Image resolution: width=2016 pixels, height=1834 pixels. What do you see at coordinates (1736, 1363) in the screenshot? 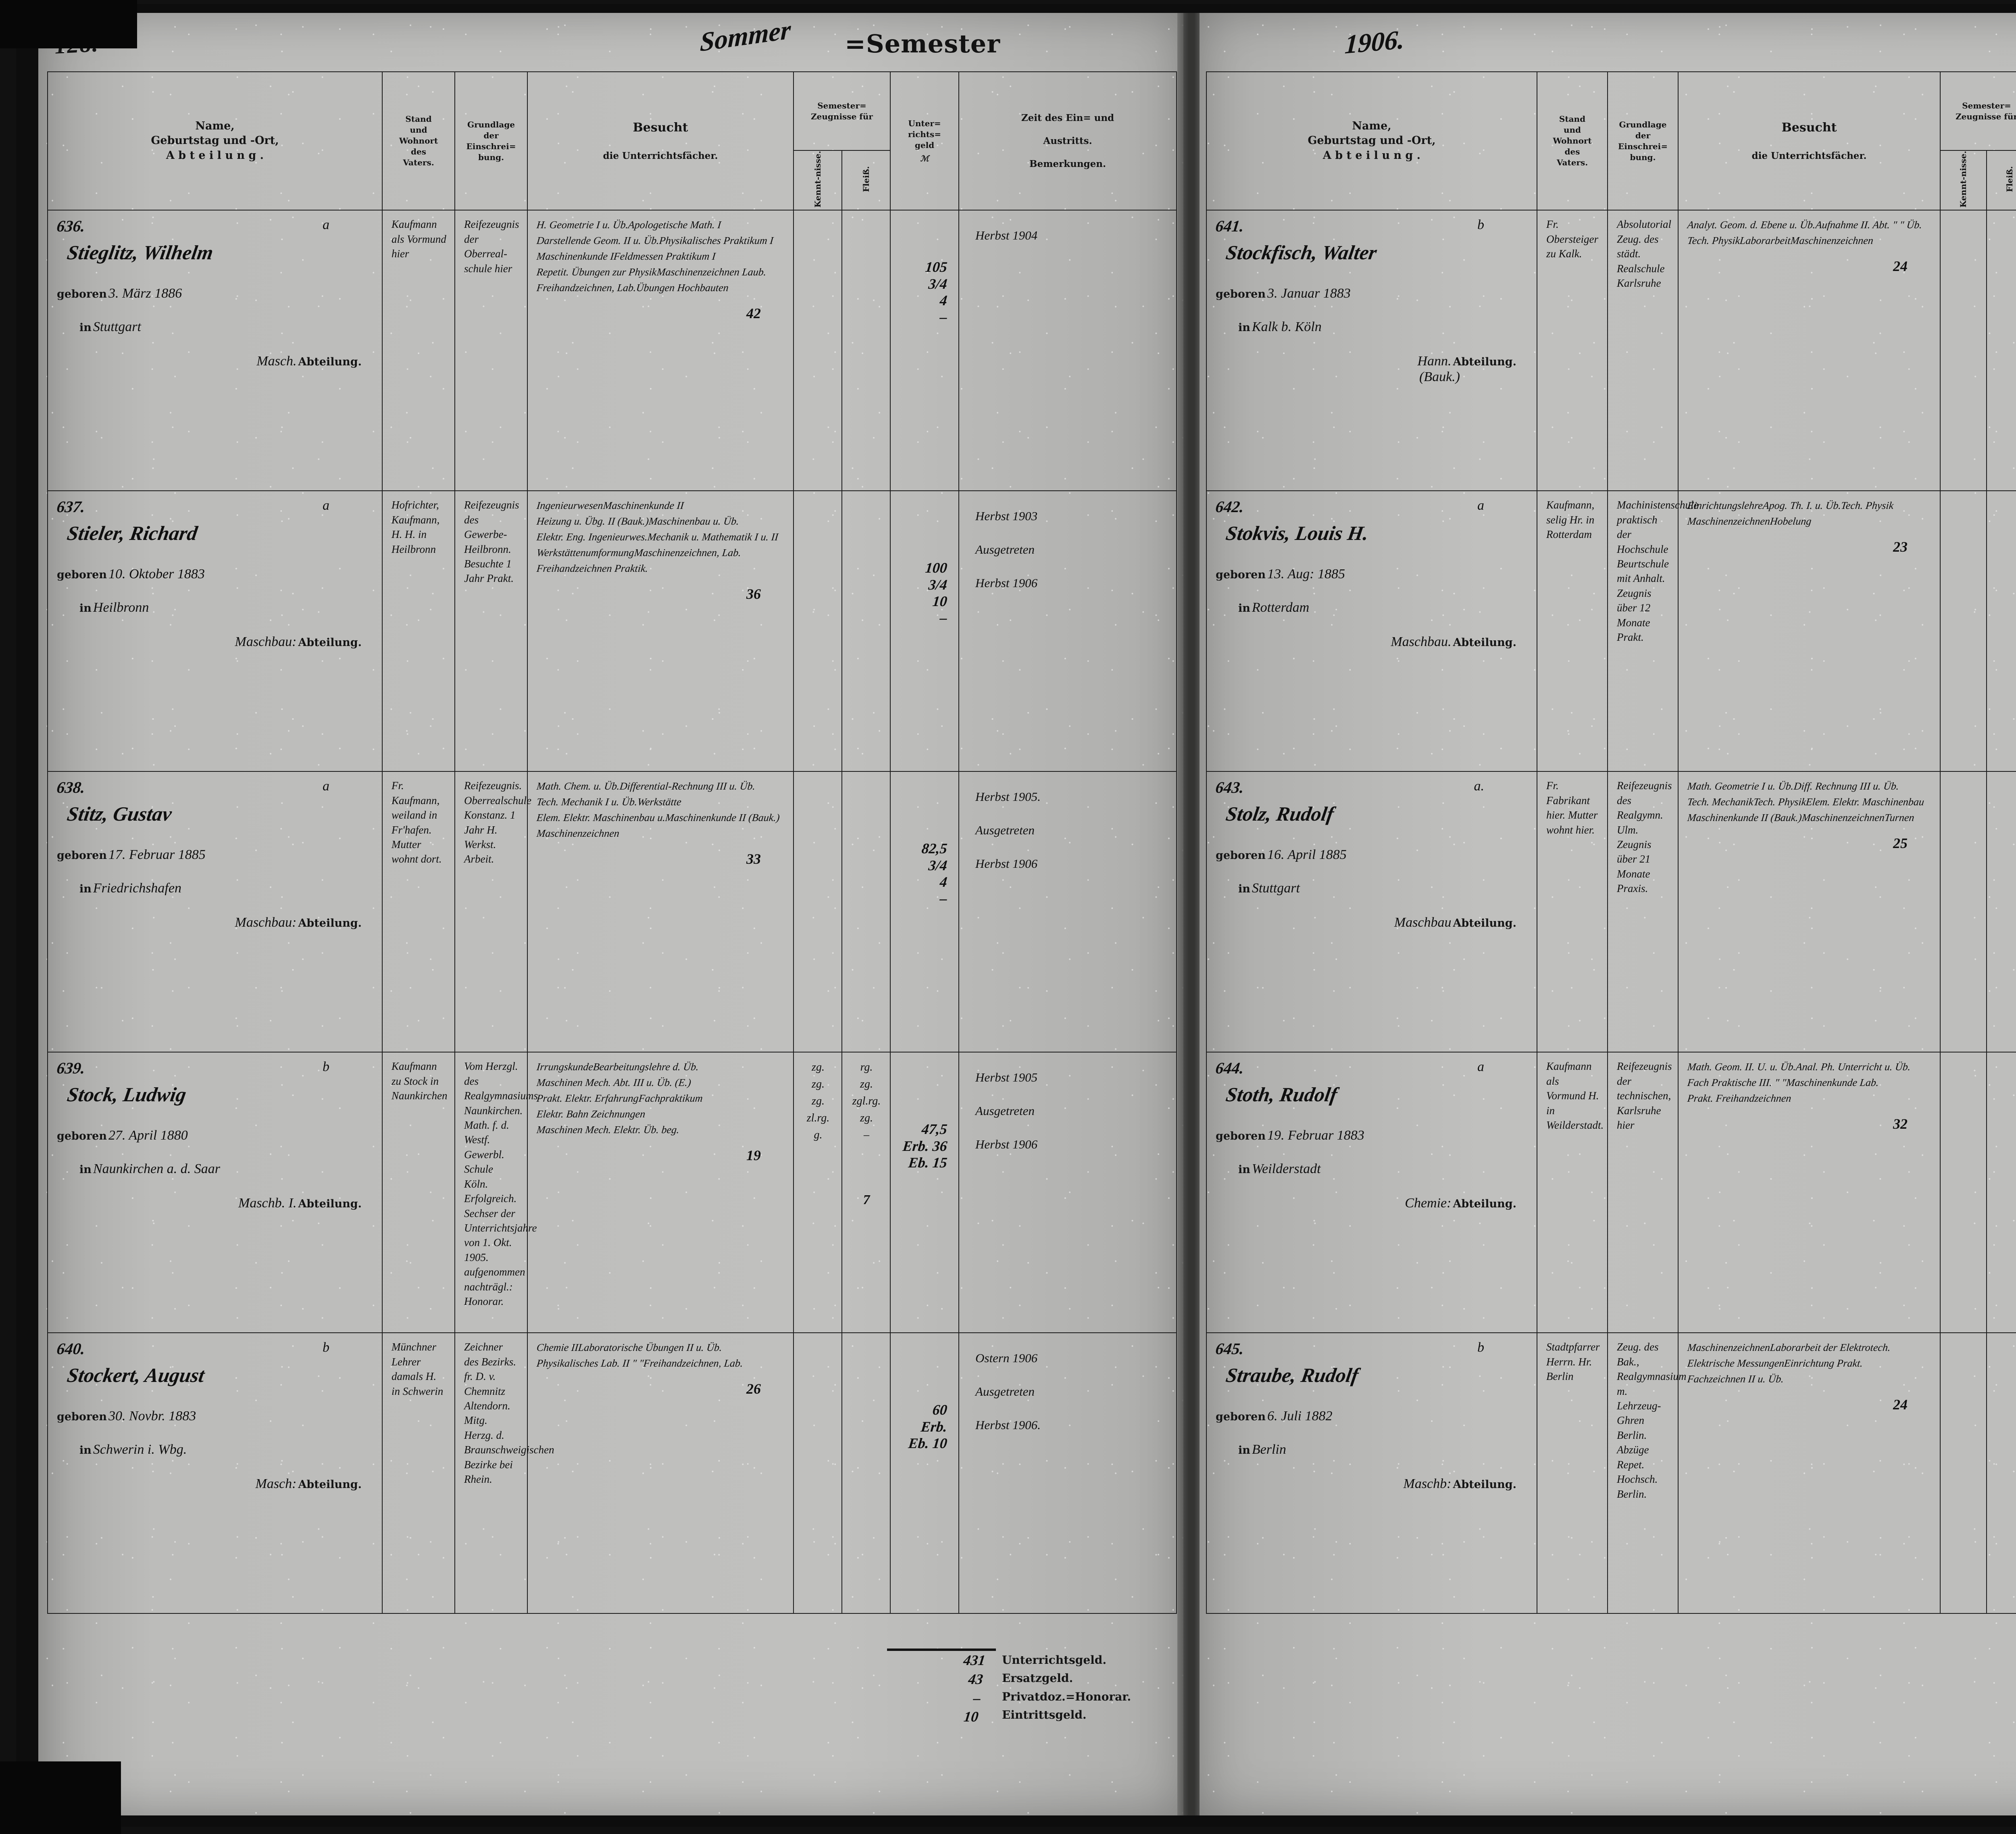
I see `subject-line: Elektrische Messungen` at bounding box center [1736, 1363].